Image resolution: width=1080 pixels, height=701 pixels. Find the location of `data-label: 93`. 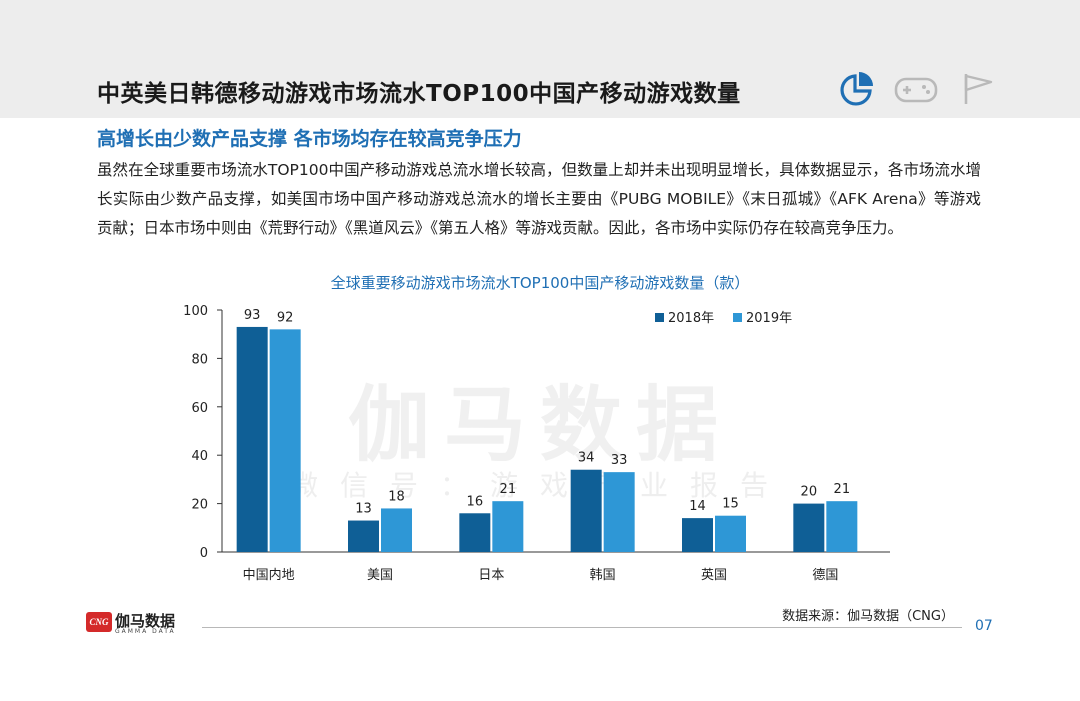

data-label: 93 is located at coordinates (252, 315).